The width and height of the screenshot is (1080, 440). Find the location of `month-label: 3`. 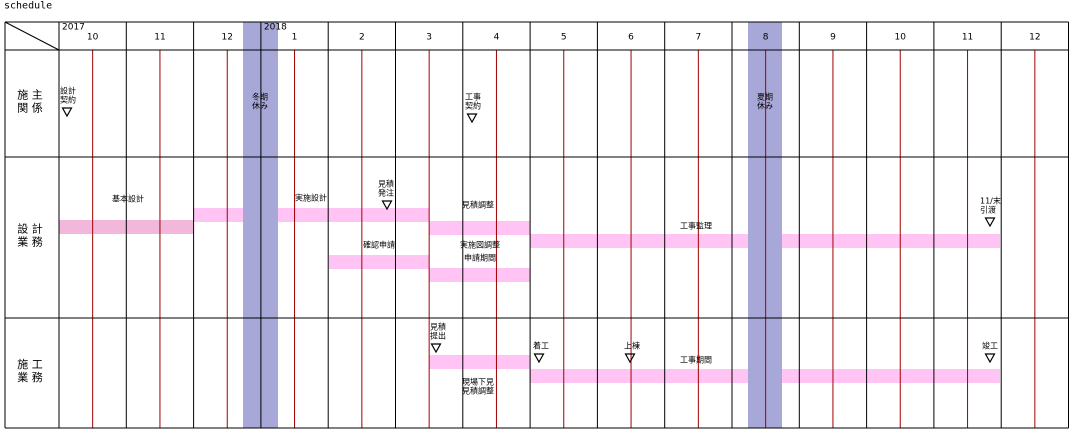

month-label: 3 is located at coordinates (429, 38).